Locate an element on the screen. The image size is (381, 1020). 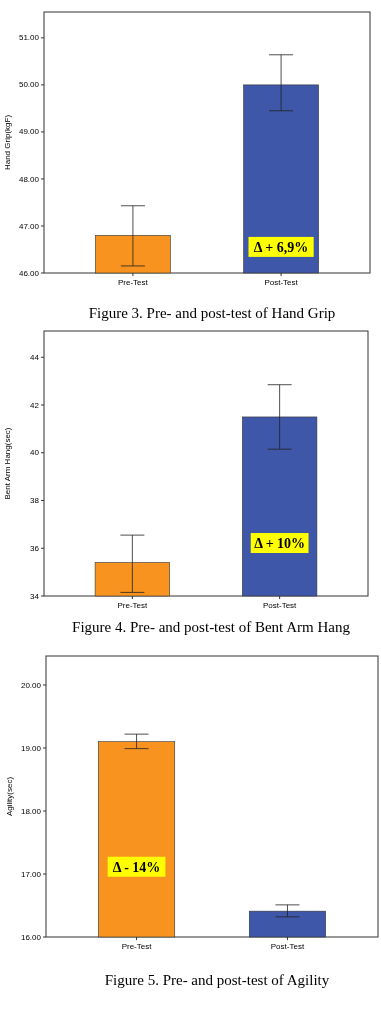
y-tick-label: 36 is located at coordinates (35, 548).